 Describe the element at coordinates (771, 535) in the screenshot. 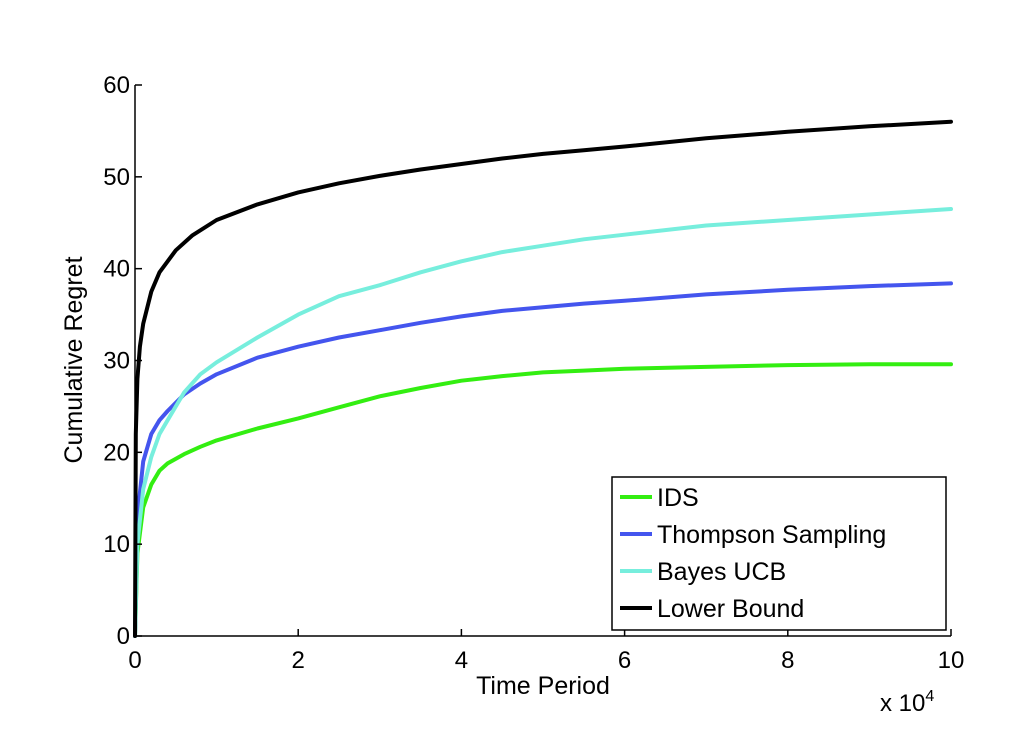

I see `legend-label: Thompson Sampling` at that location.